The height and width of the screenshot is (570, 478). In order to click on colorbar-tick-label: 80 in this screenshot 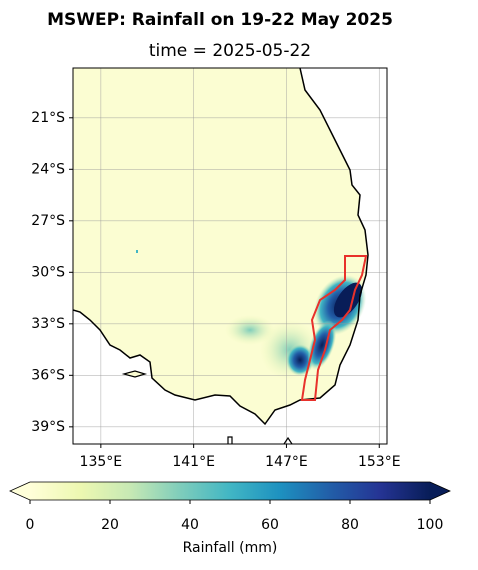, I will do `click(350, 525)`.